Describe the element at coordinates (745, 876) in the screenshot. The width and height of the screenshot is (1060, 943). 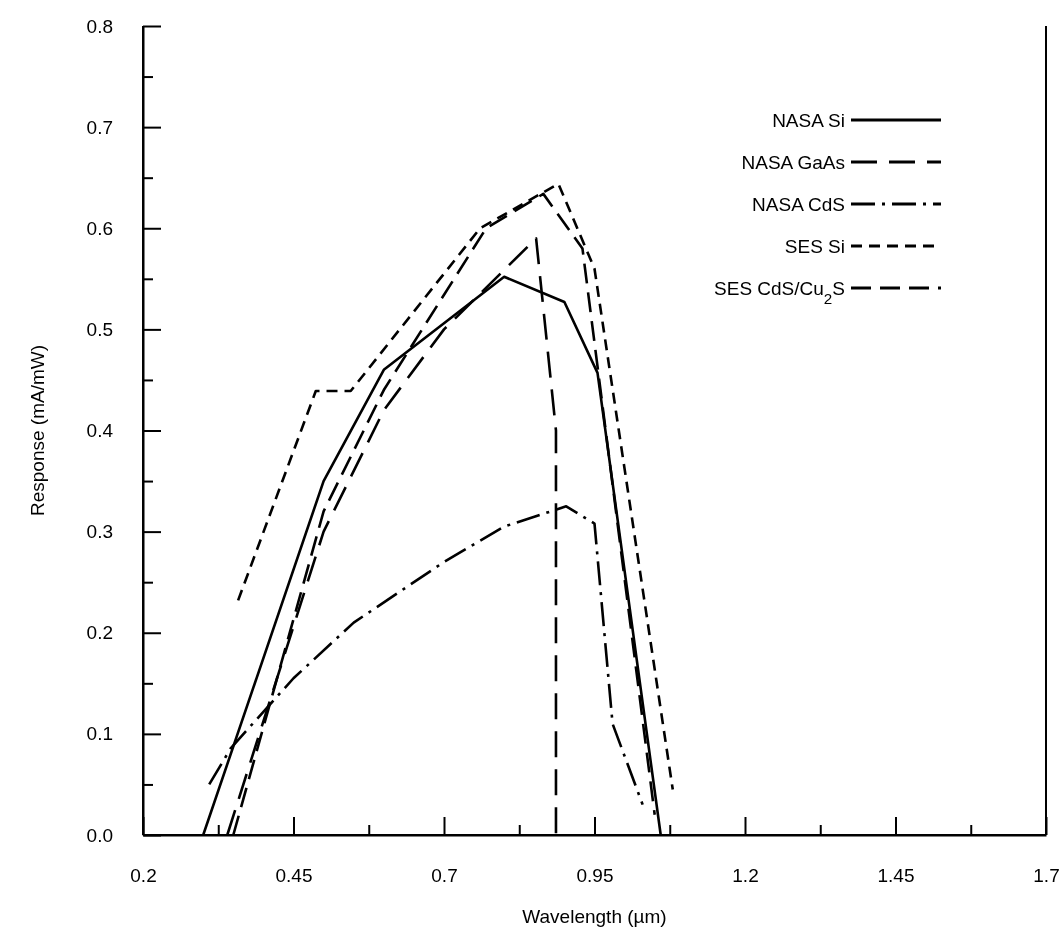
I see `x-tick-label: 1.2` at that location.